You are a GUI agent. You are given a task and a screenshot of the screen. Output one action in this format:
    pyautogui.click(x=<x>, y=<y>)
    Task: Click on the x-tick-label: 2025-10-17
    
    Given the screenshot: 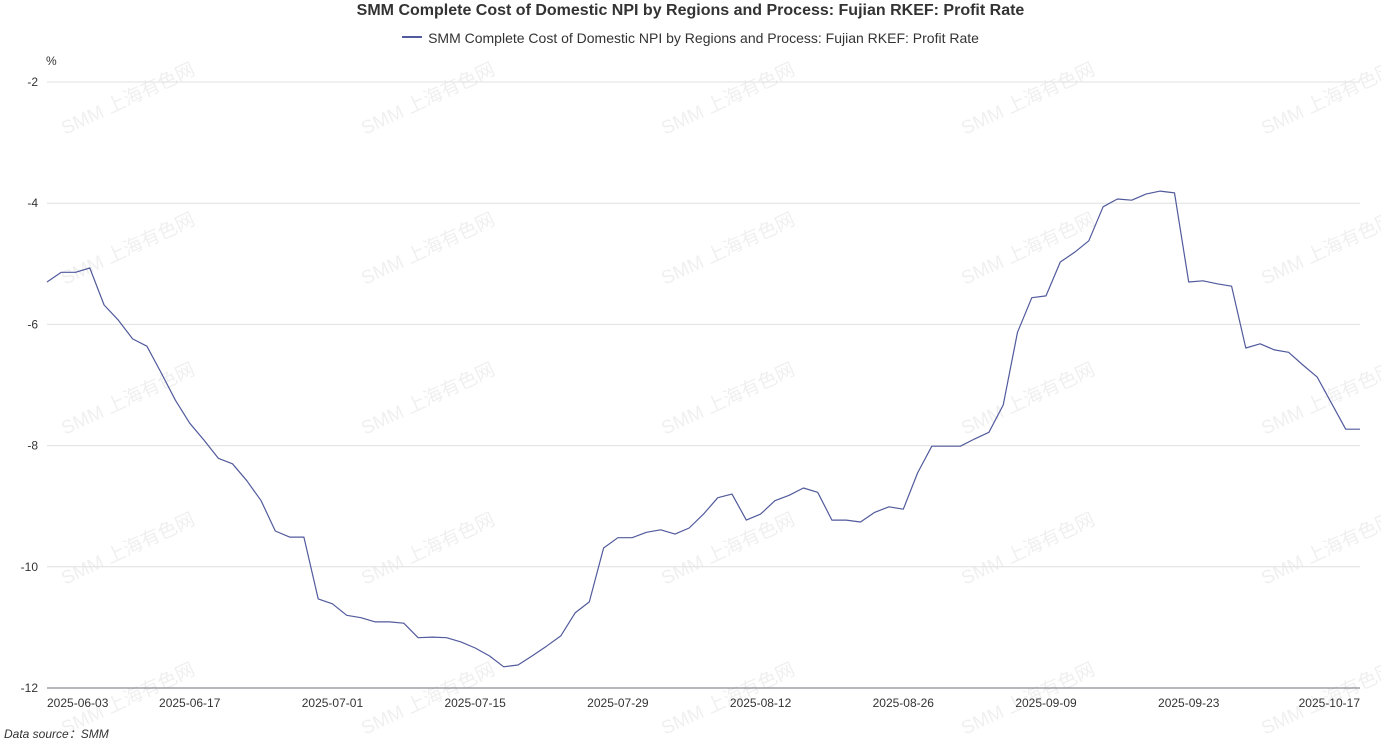 What is the action you would take?
    pyautogui.click(x=1330, y=703)
    